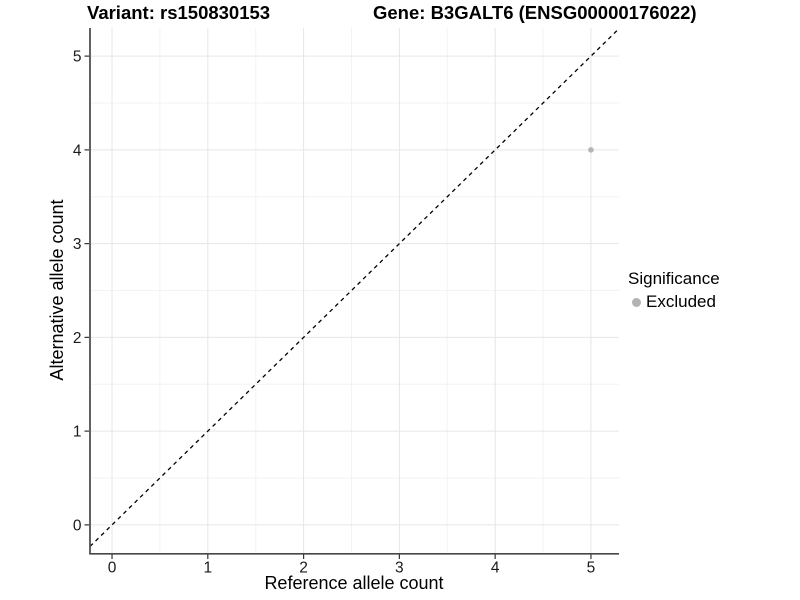 Image resolution: width=800 pixels, height=600 pixels. I want to click on x-tick-label: 4, so click(495, 568).